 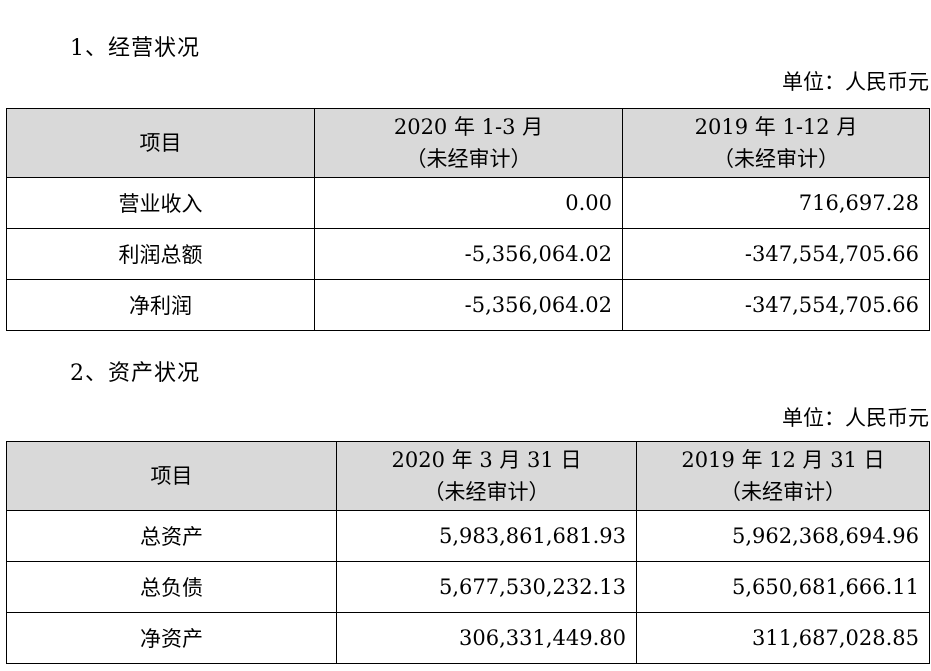 I want to click on header-period-prior: 2019 年 1-12 月 （未经审计）, so click(x=776, y=143).